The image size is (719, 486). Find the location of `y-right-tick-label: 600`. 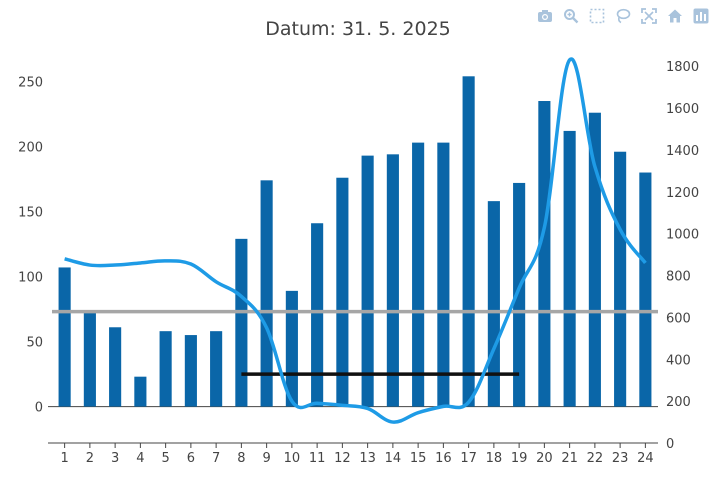

y-right-tick-label: 600 is located at coordinates (678, 318).